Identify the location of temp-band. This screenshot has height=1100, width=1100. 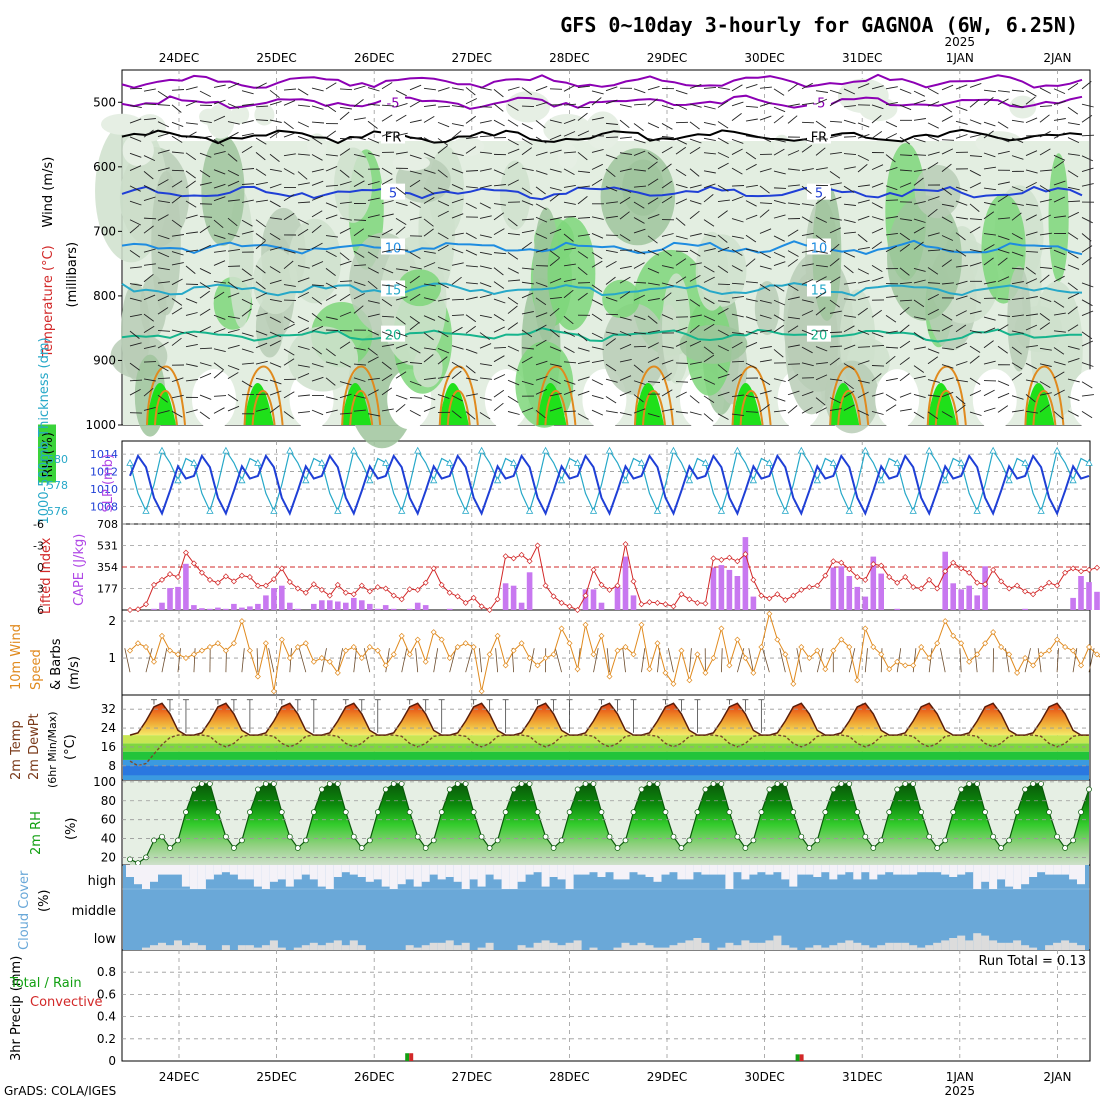
(606, 755).